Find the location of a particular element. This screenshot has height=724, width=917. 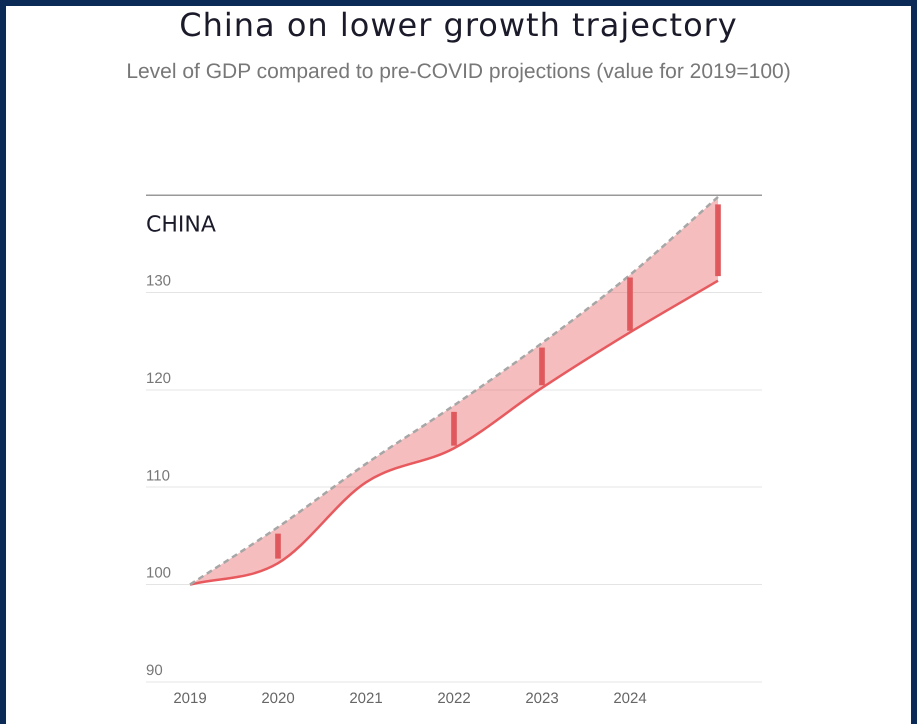

y-tick-label: 90 is located at coordinates (154, 671).